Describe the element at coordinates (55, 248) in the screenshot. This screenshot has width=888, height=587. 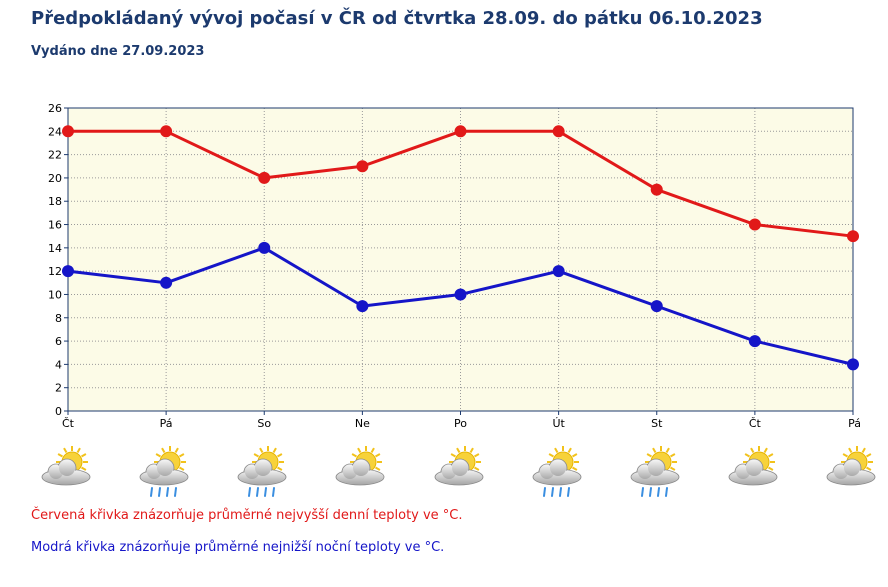
I see `y-tick-label: 14` at that location.